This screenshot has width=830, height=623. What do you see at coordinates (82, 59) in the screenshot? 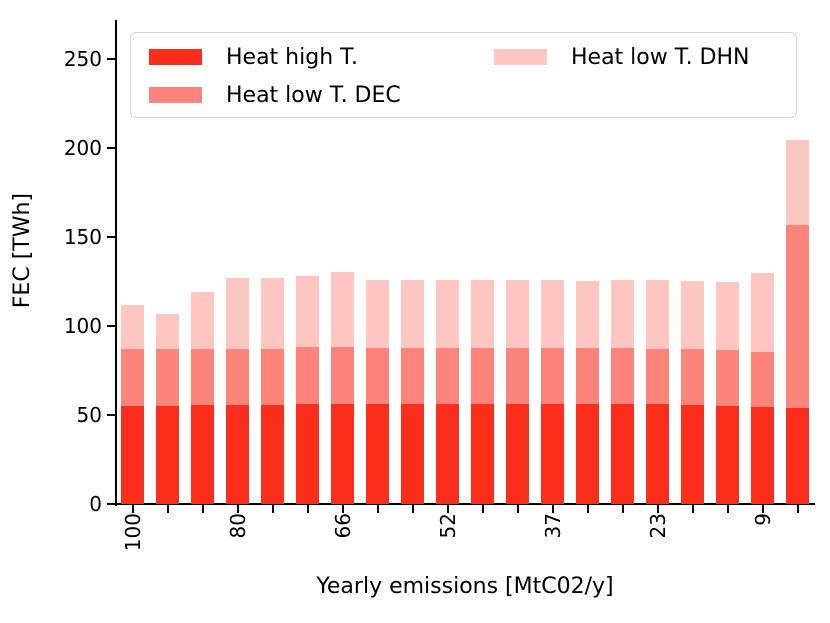
I see `y-tick-label: 250` at bounding box center [82, 59].